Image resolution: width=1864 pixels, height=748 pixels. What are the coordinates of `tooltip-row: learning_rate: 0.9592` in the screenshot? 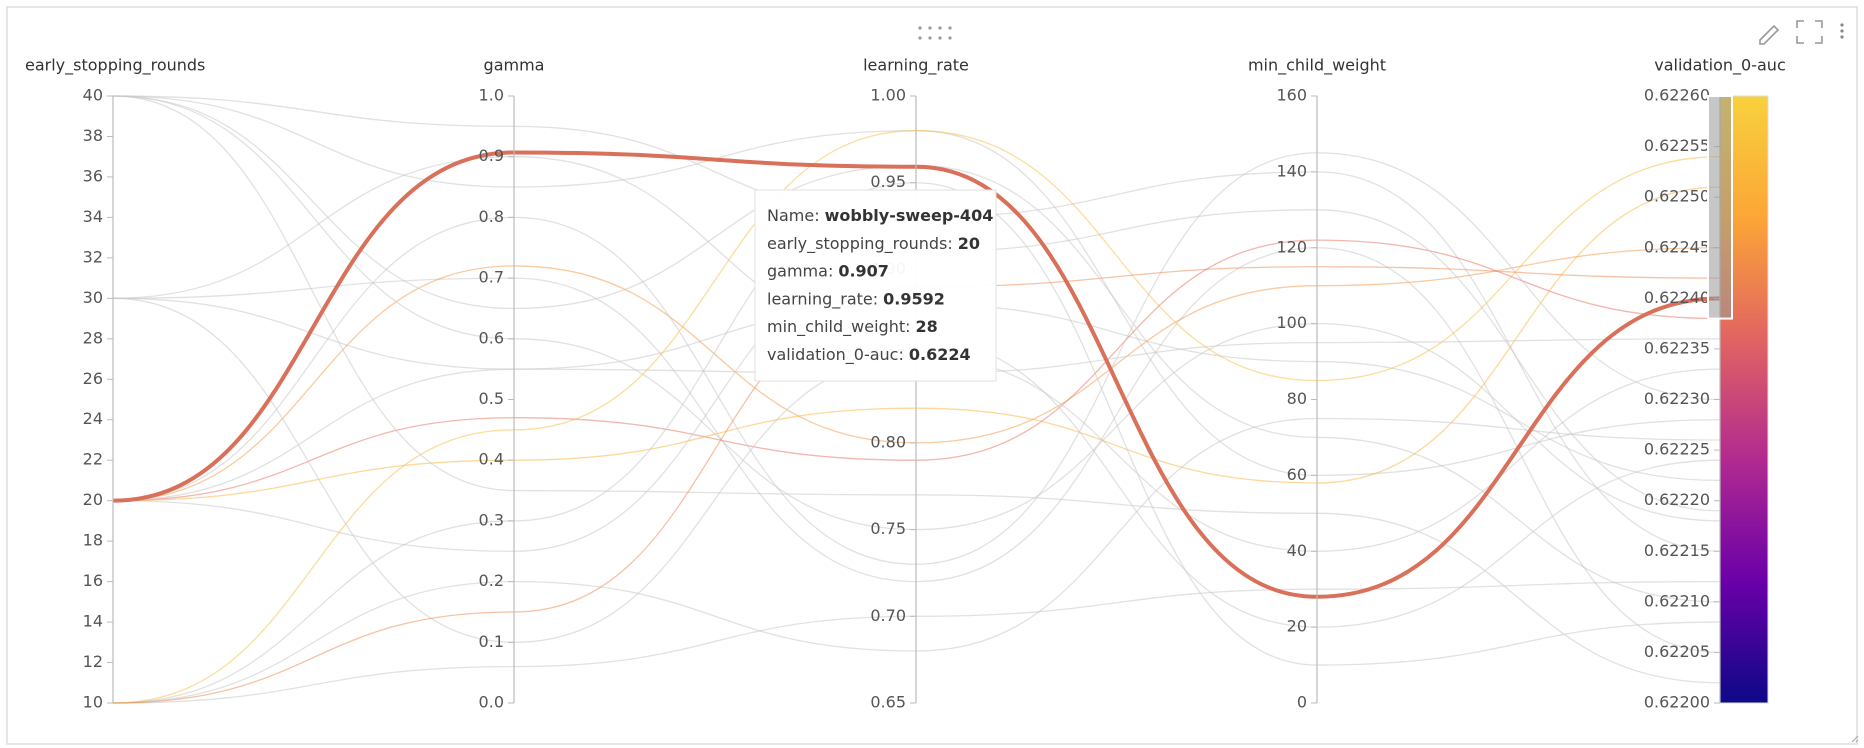 It's located at (856, 299).